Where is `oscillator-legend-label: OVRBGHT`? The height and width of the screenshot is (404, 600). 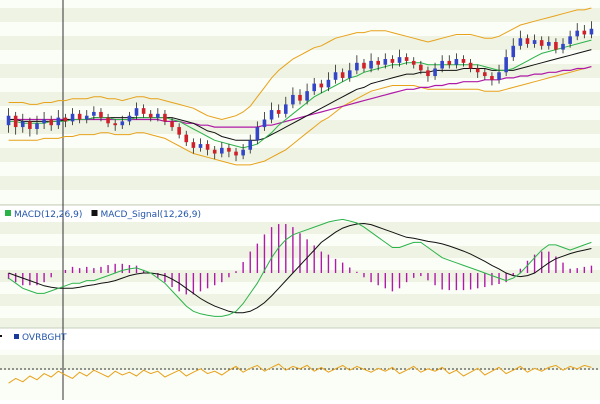 oscillator-legend-label: OVRBGHT is located at coordinates (44, 338).